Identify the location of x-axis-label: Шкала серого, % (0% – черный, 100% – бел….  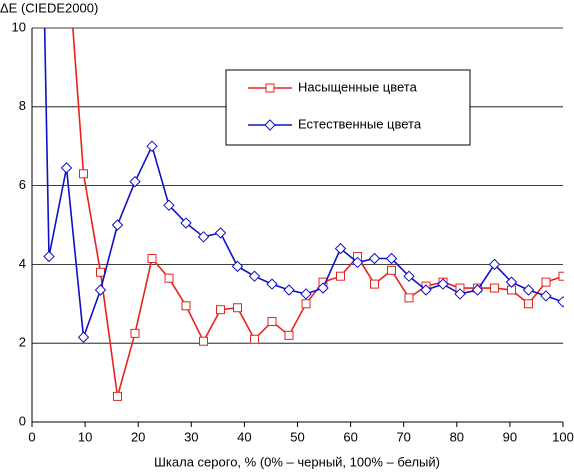
(297, 461).